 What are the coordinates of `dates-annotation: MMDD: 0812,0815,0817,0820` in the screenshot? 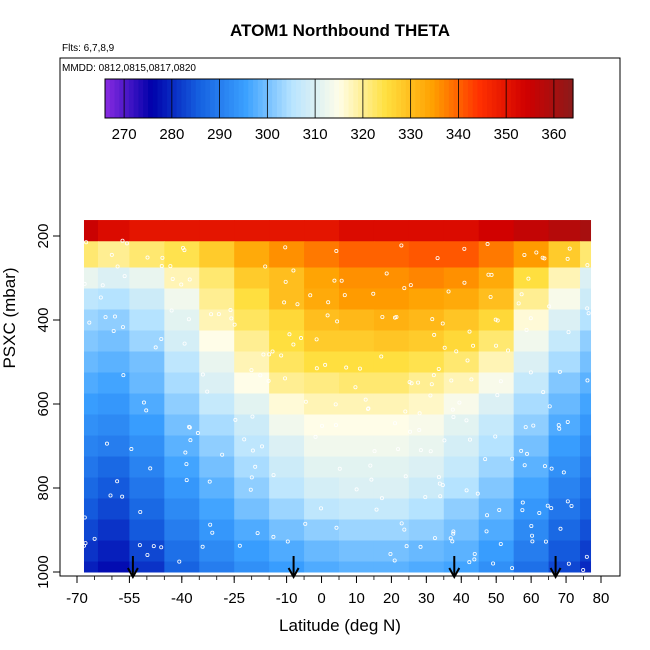 It's located at (129, 68).